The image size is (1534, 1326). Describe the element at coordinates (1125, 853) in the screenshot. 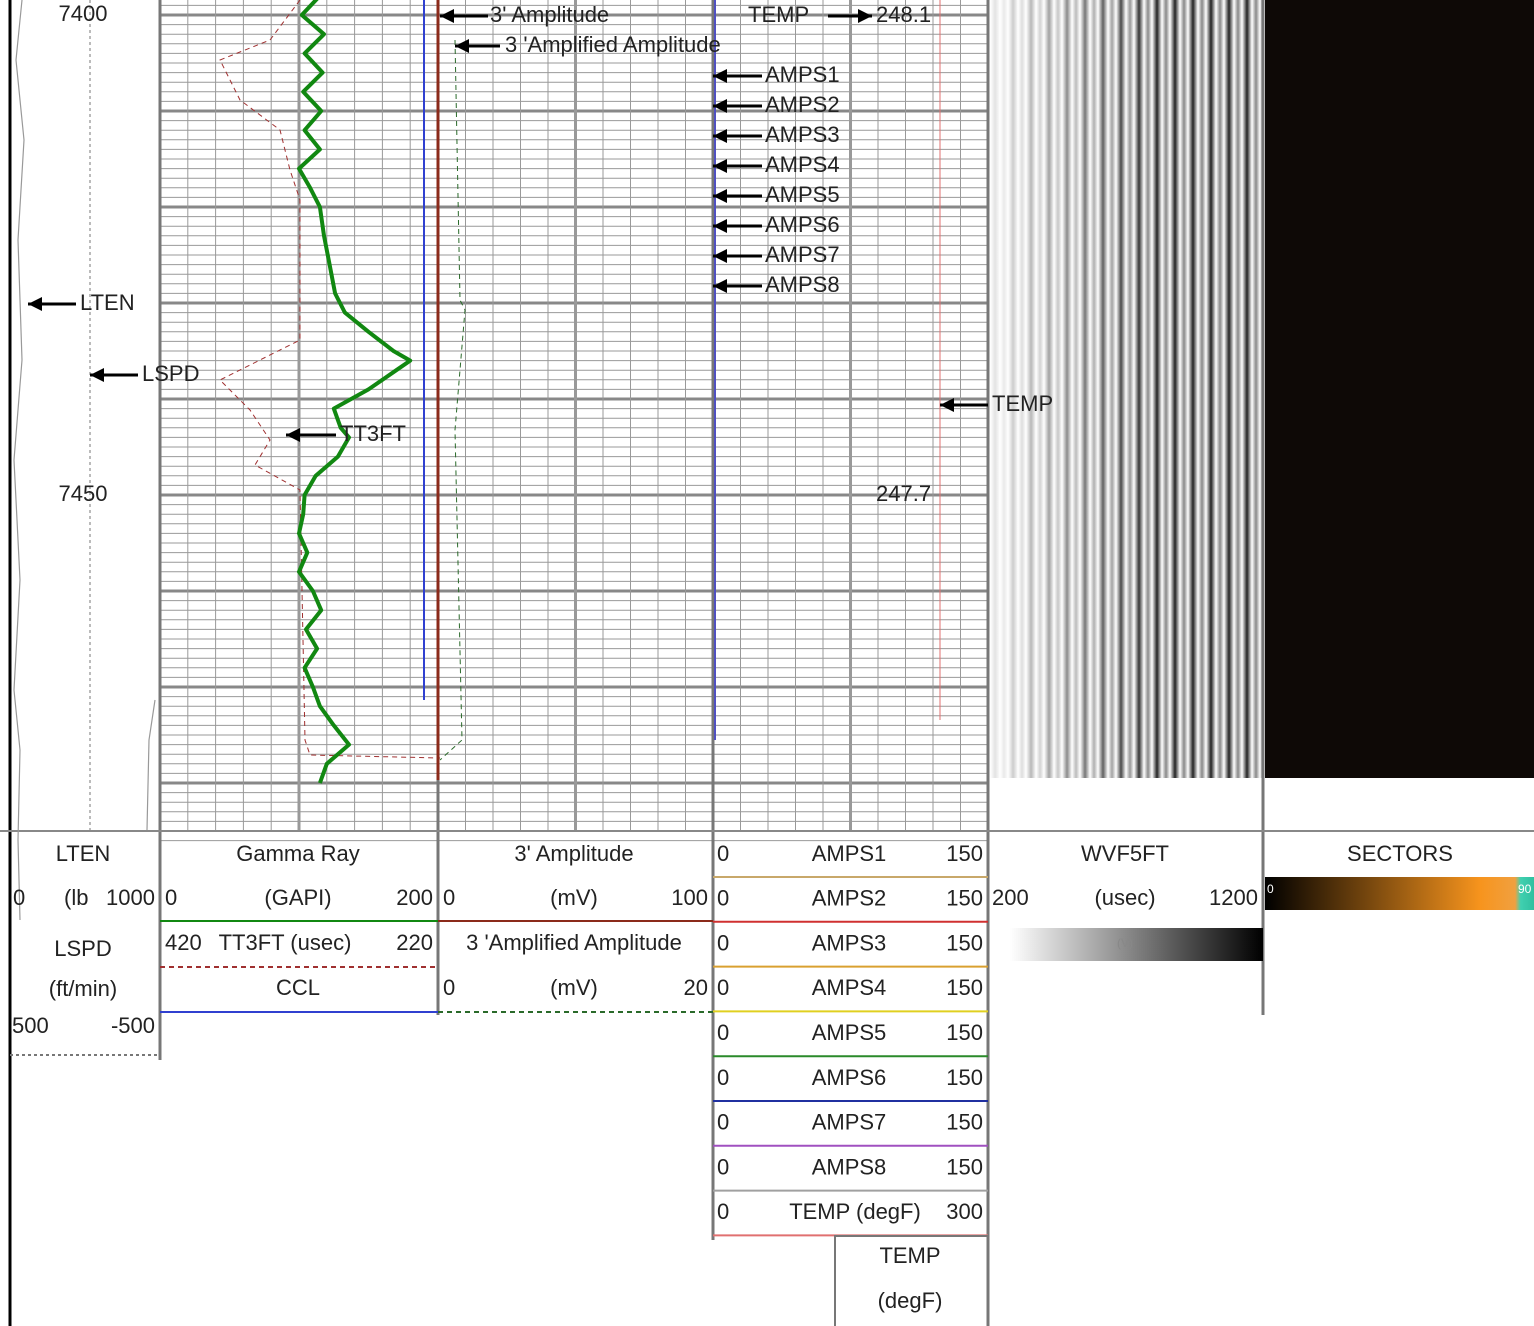

I see `header-text: WVF5FT` at that location.